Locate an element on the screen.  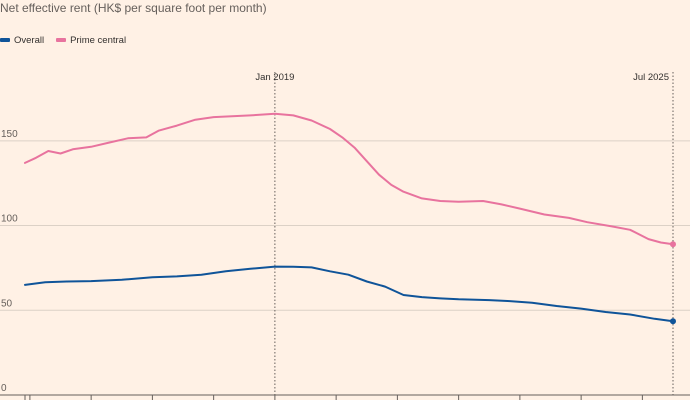
series-endpoint-overall is located at coordinates (673, 321).